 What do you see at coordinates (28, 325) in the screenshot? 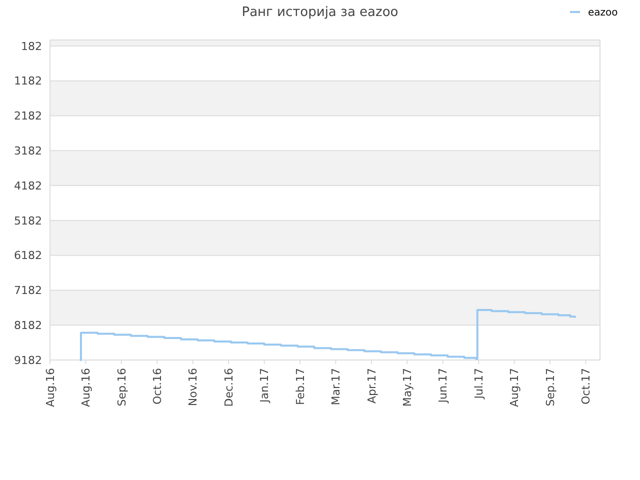
I see `y-tick-label: 8182` at bounding box center [28, 325].